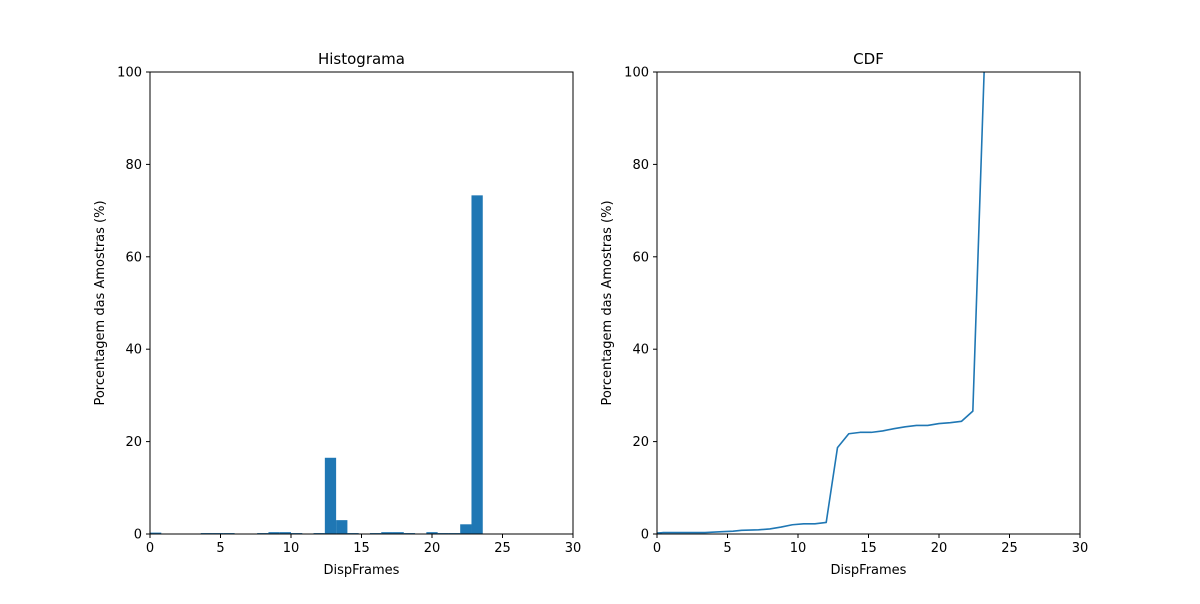  I want to click on cdf-y-tick-label: 0, so click(645, 535).